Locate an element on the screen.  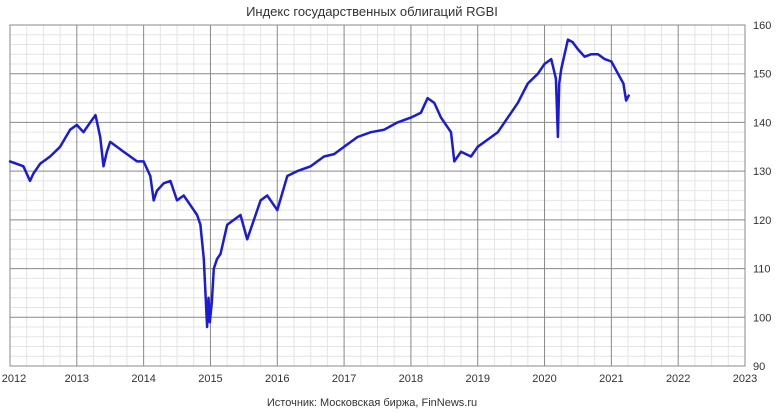
y-tick-label: 130 is located at coordinates (762, 172).